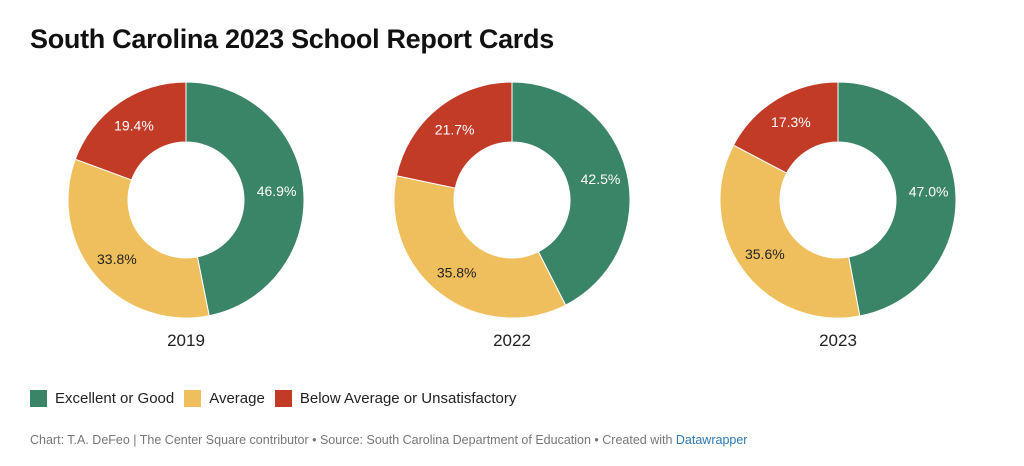  Describe the element at coordinates (186, 340) in the screenshot. I see `donut-2019-title: 2019` at that location.